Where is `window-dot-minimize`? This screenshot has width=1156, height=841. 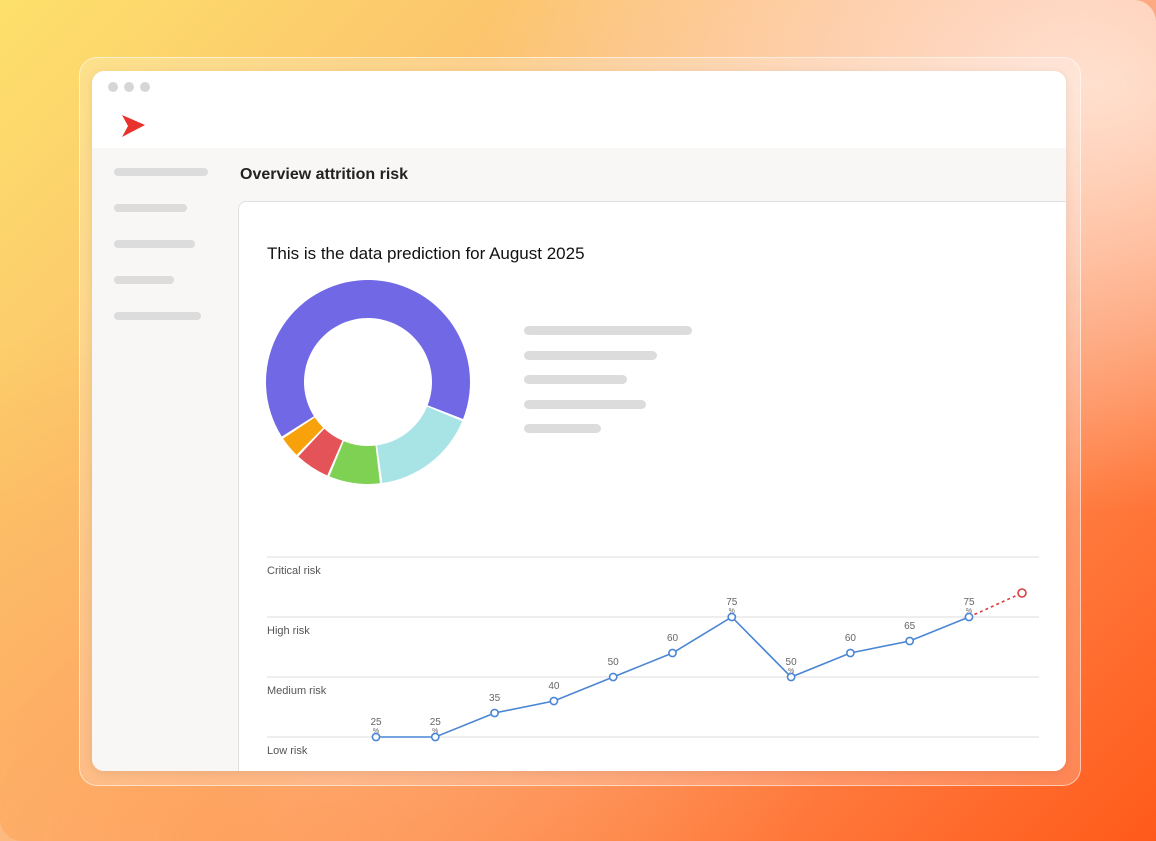 window-dot-minimize is located at coordinates (129, 87).